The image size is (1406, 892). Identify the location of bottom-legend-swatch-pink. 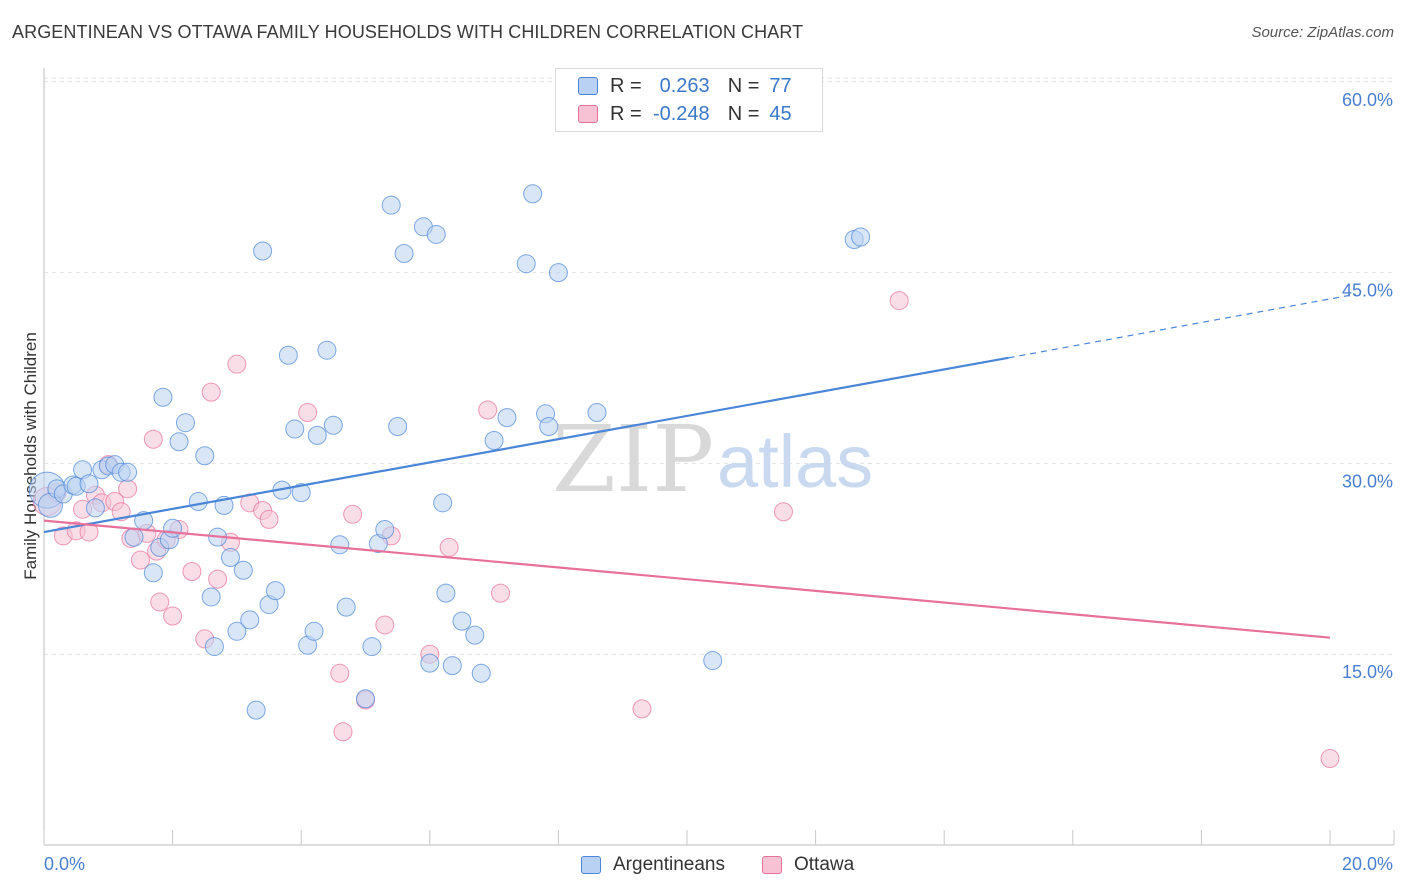
(772, 865).